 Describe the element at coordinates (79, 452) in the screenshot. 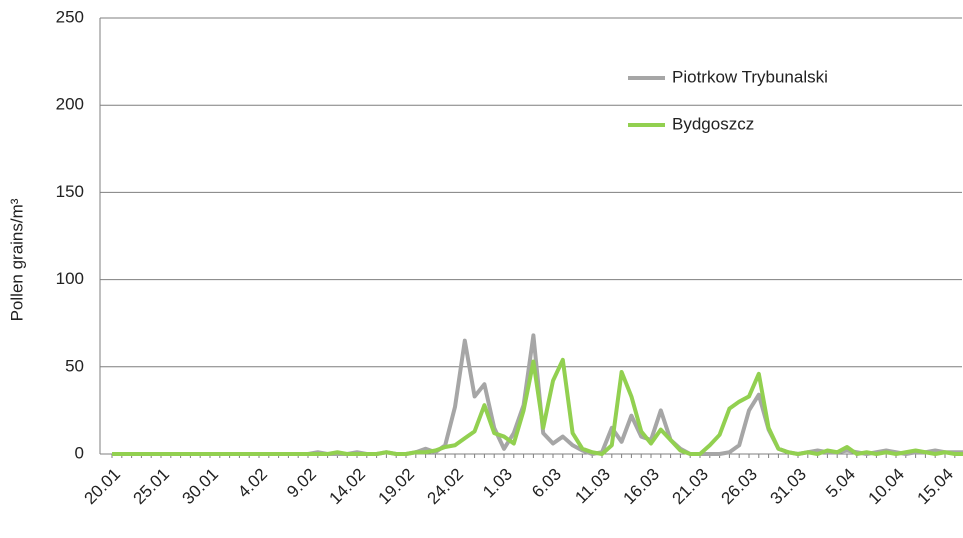

I see `y-tick-label: 0` at that location.